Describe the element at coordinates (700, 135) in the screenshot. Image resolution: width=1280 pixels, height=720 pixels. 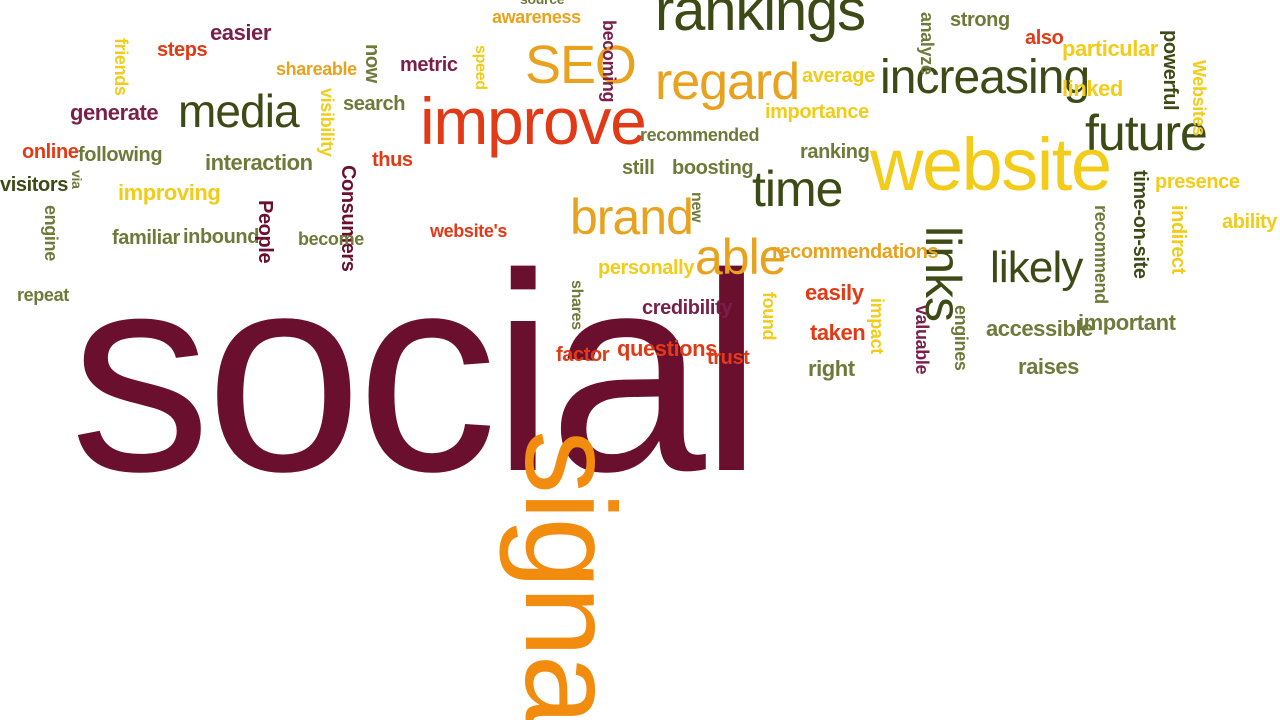
I see `word-recommended: recommended` at that location.